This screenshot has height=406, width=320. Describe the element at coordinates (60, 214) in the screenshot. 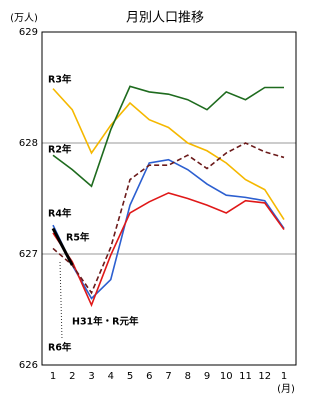

I see `series-label: R4年` at that location.